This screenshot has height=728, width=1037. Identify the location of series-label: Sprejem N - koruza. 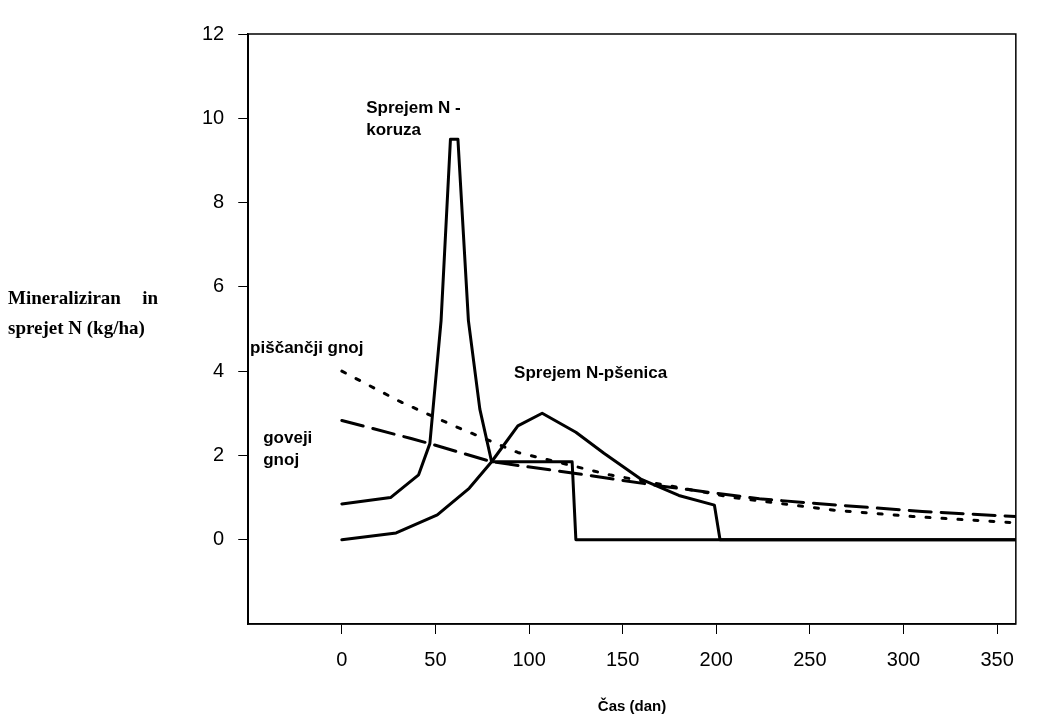
(413, 118).